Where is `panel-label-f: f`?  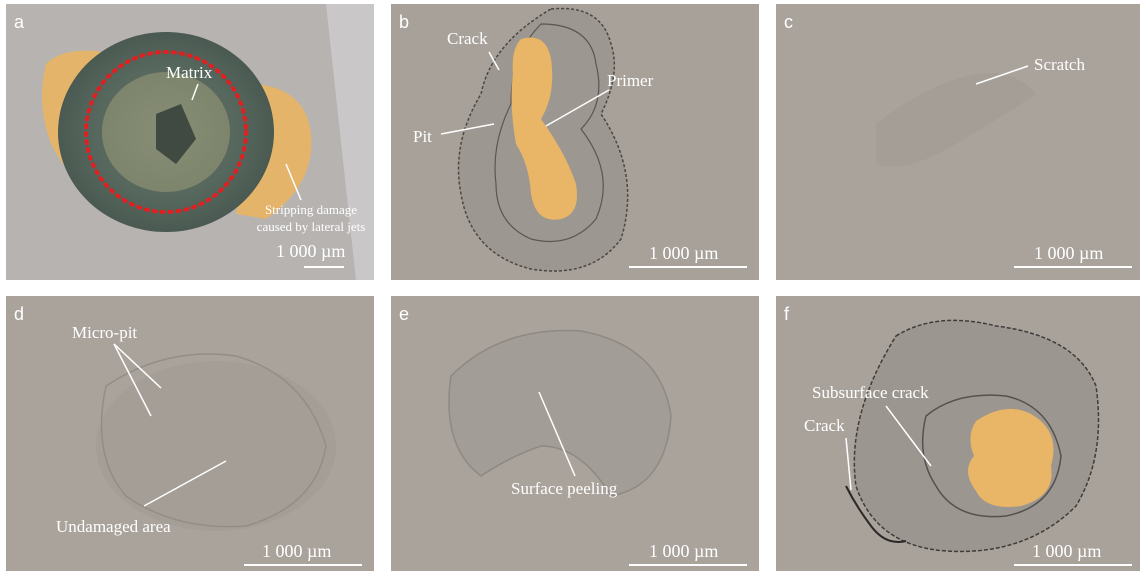 panel-label-f: f is located at coordinates (787, 314).